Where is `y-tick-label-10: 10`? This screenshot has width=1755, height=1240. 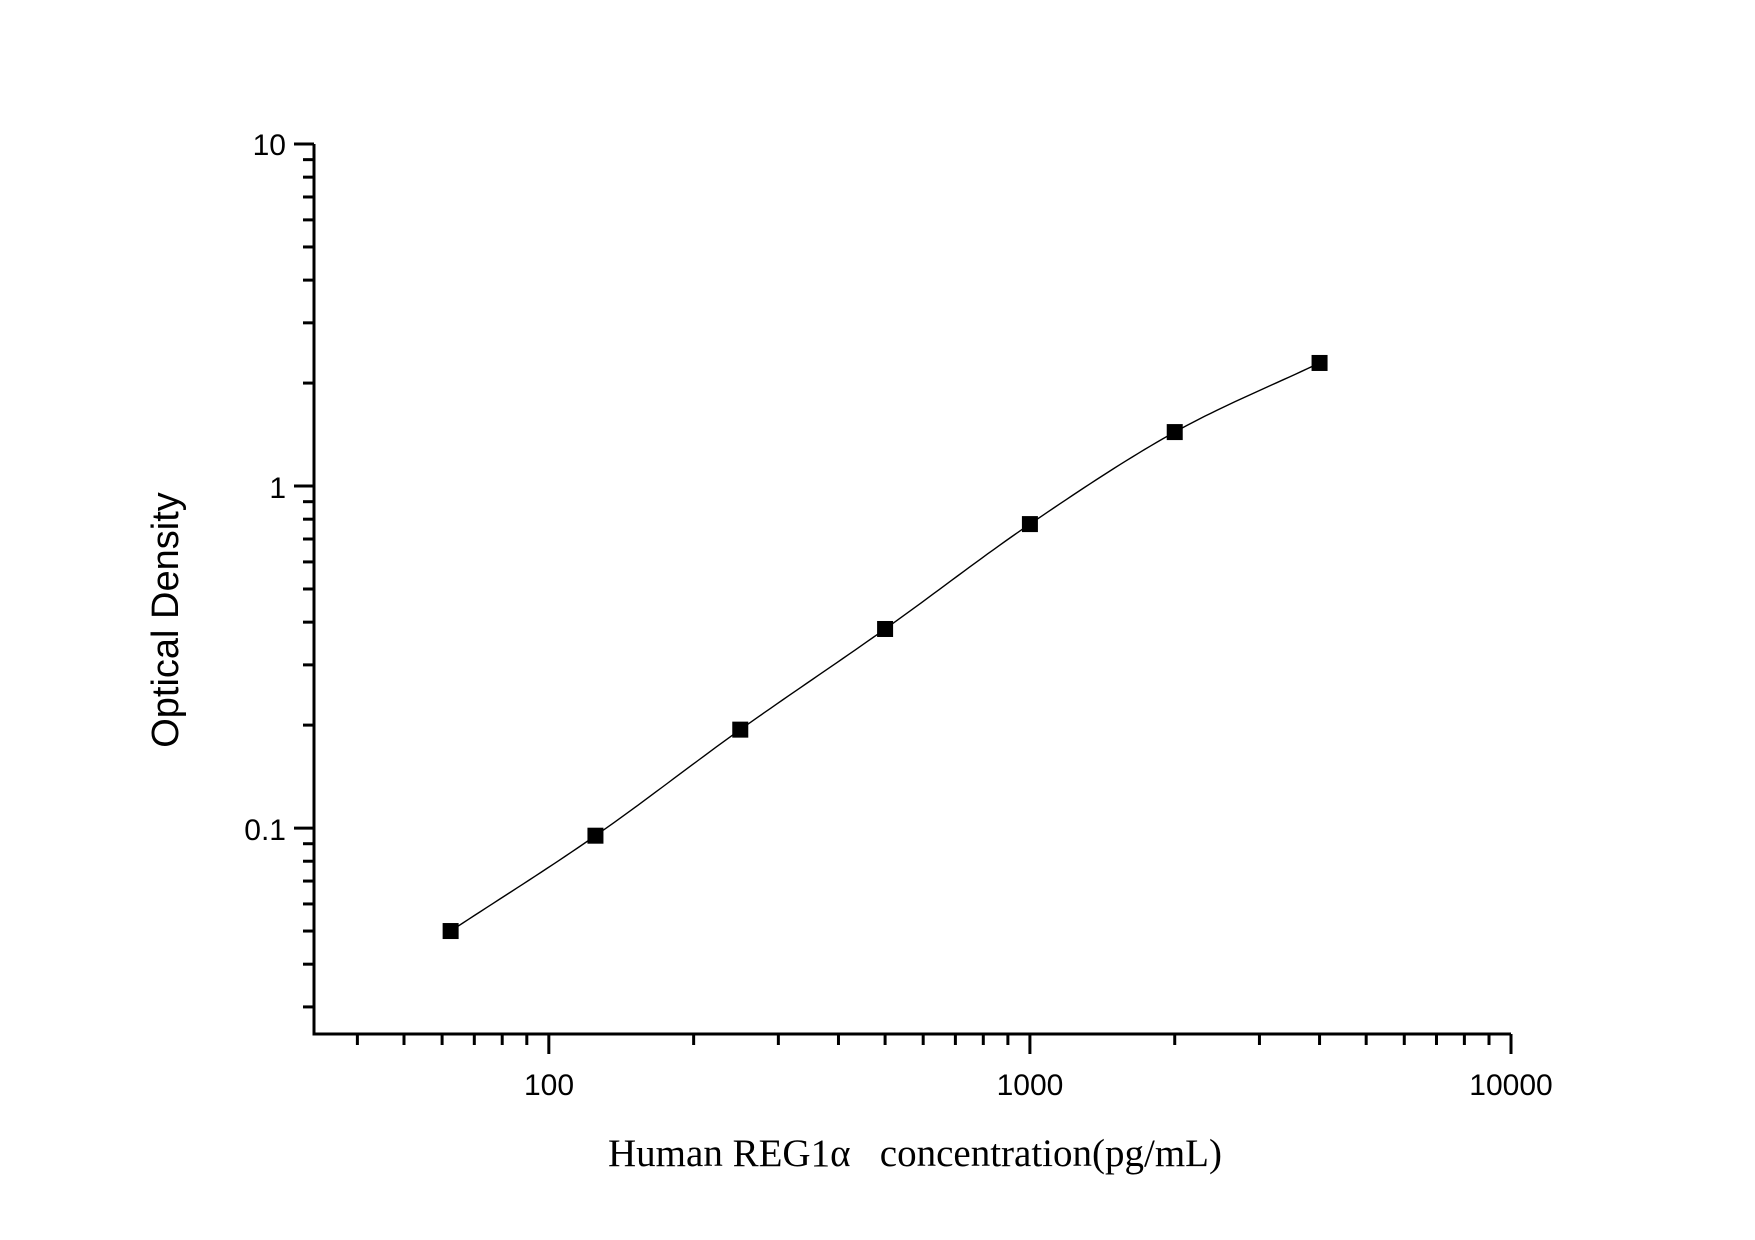 y-tick-label-10: 10 is located at coordinates (269, 145).